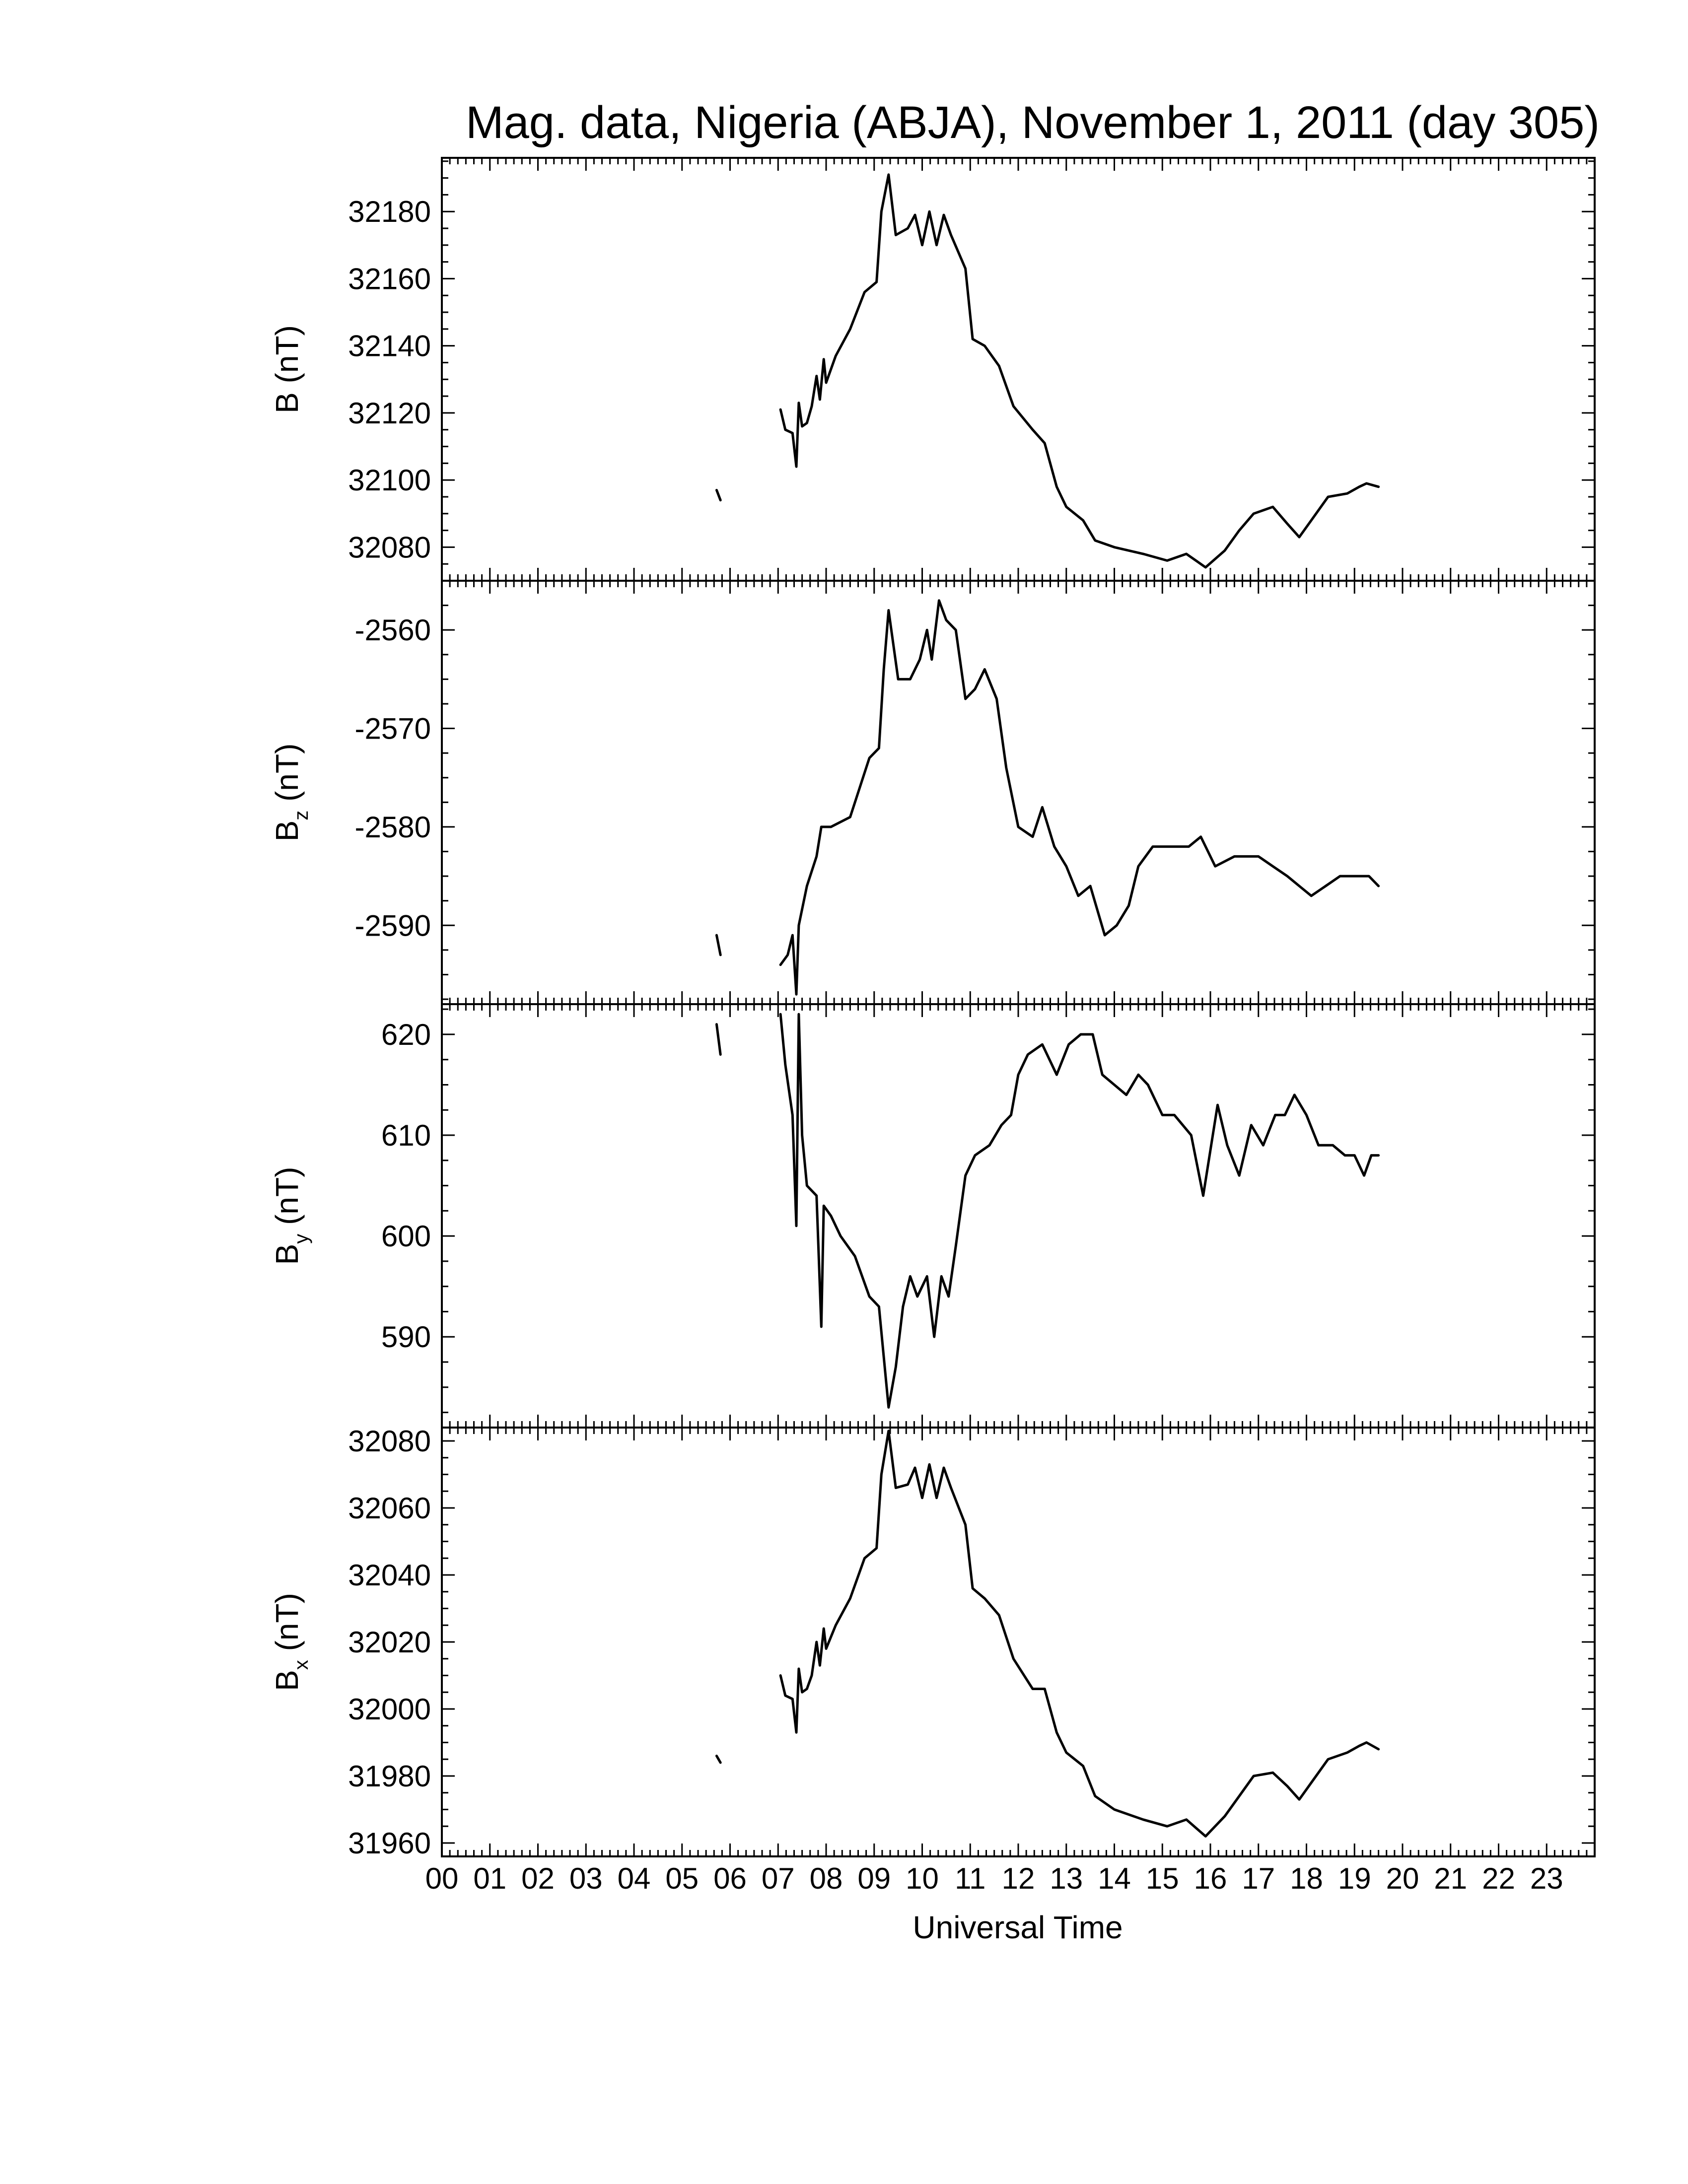  What do you see at coordinates (1210, 1878) in the screenshot?
I see `x-tick-label: 16` at bounding box center [1210, 1878].